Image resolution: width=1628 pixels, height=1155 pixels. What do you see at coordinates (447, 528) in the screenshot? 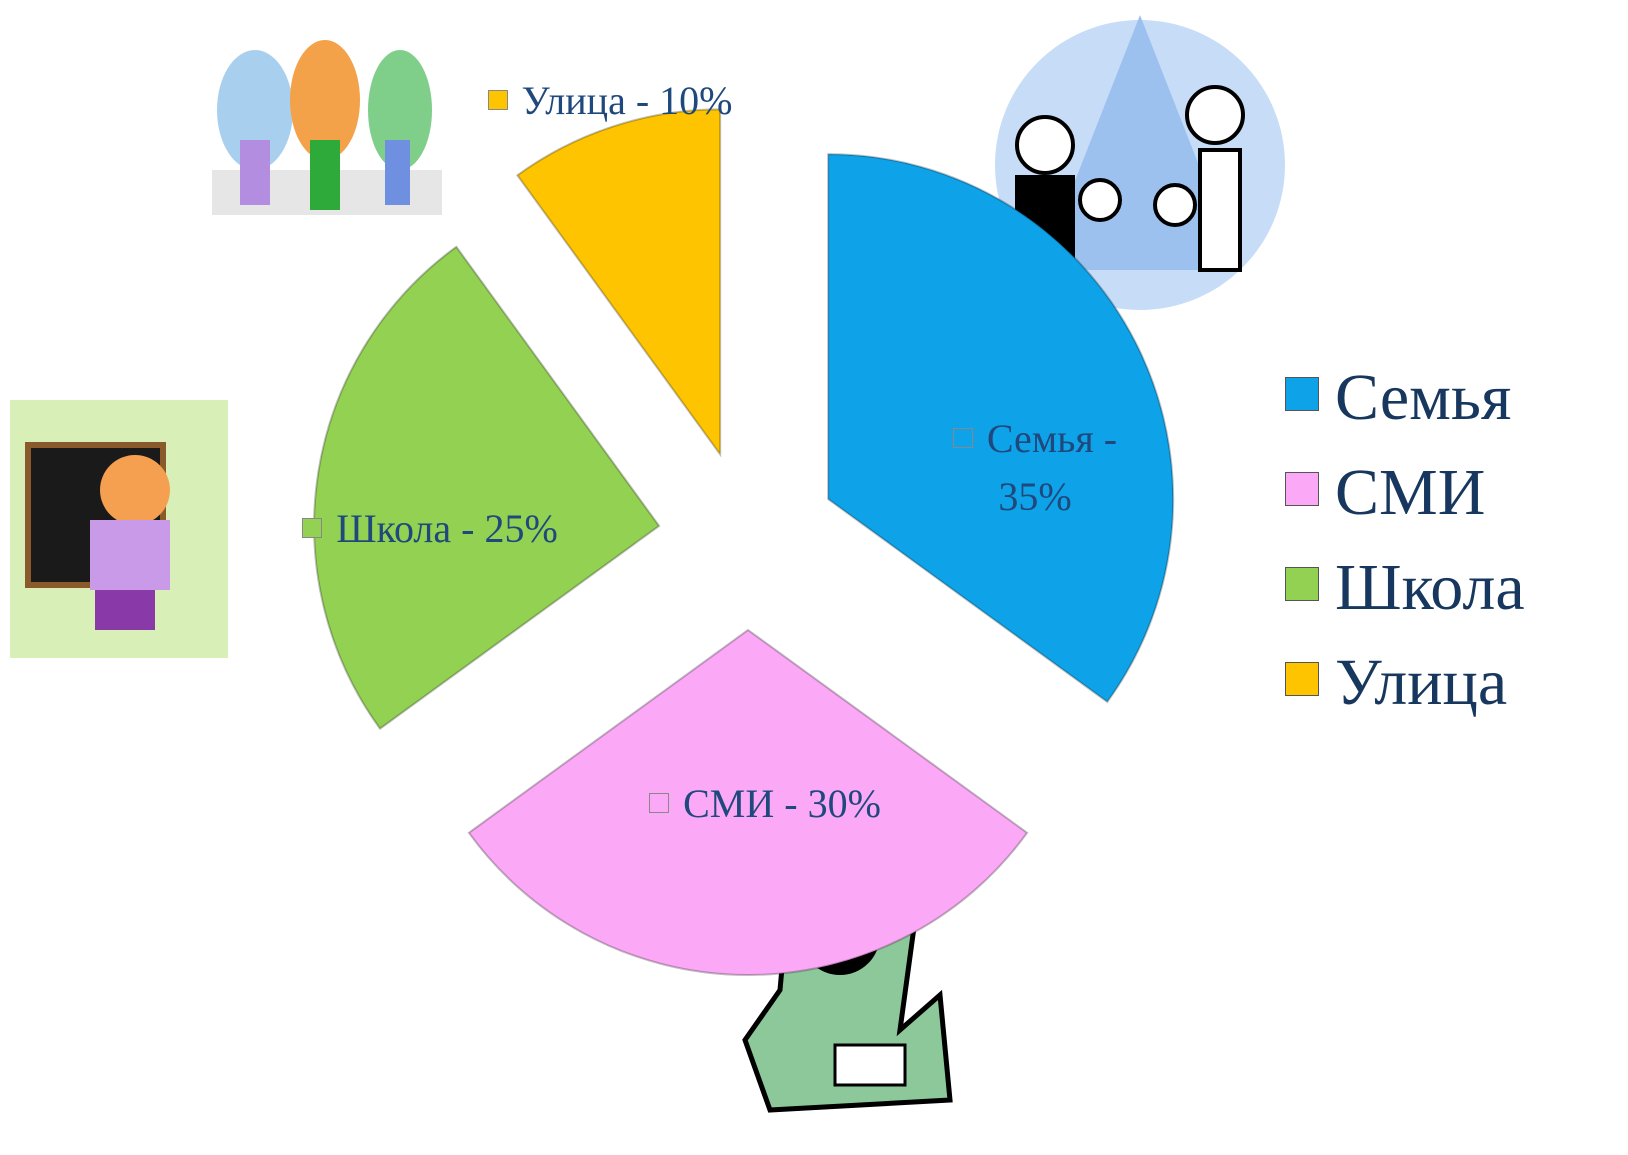
I see `data-label-text: Школа - 25%` at bounding box center [447, 528].